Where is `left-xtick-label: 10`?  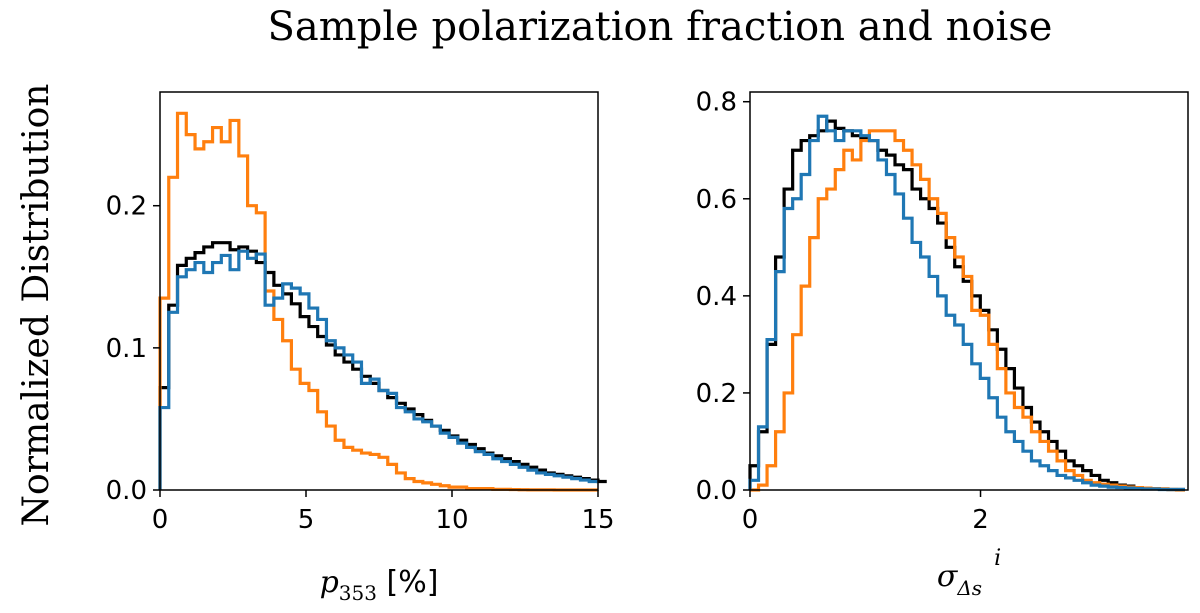 left-xtick-label: 10 is located at coordinates (451, 520).